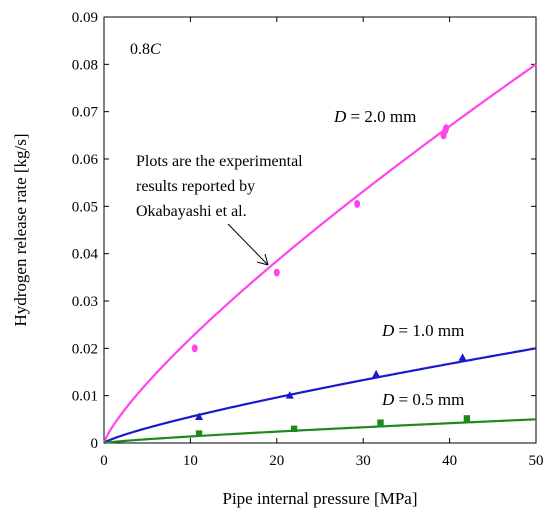 This screenshot has width=550, height=522. What do you see at coordinates (85, 207) in the screenshot?
I see `y-tick-label: 0.05` at bounding box center [85, 207].